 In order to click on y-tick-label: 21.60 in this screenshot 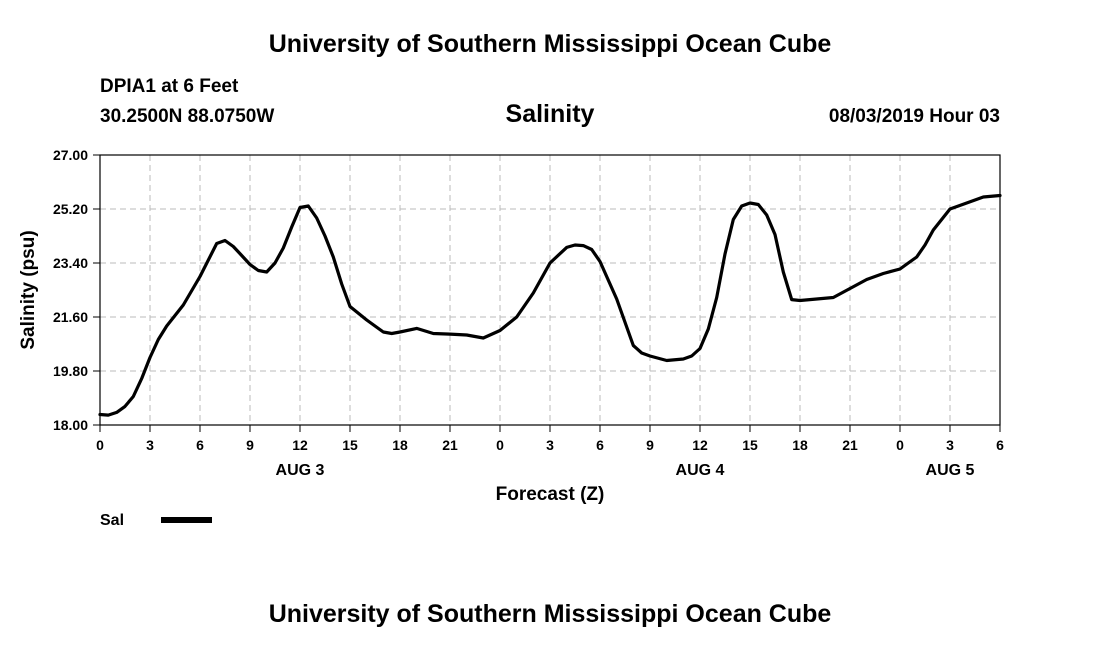, I will do `click(70, 317)`.